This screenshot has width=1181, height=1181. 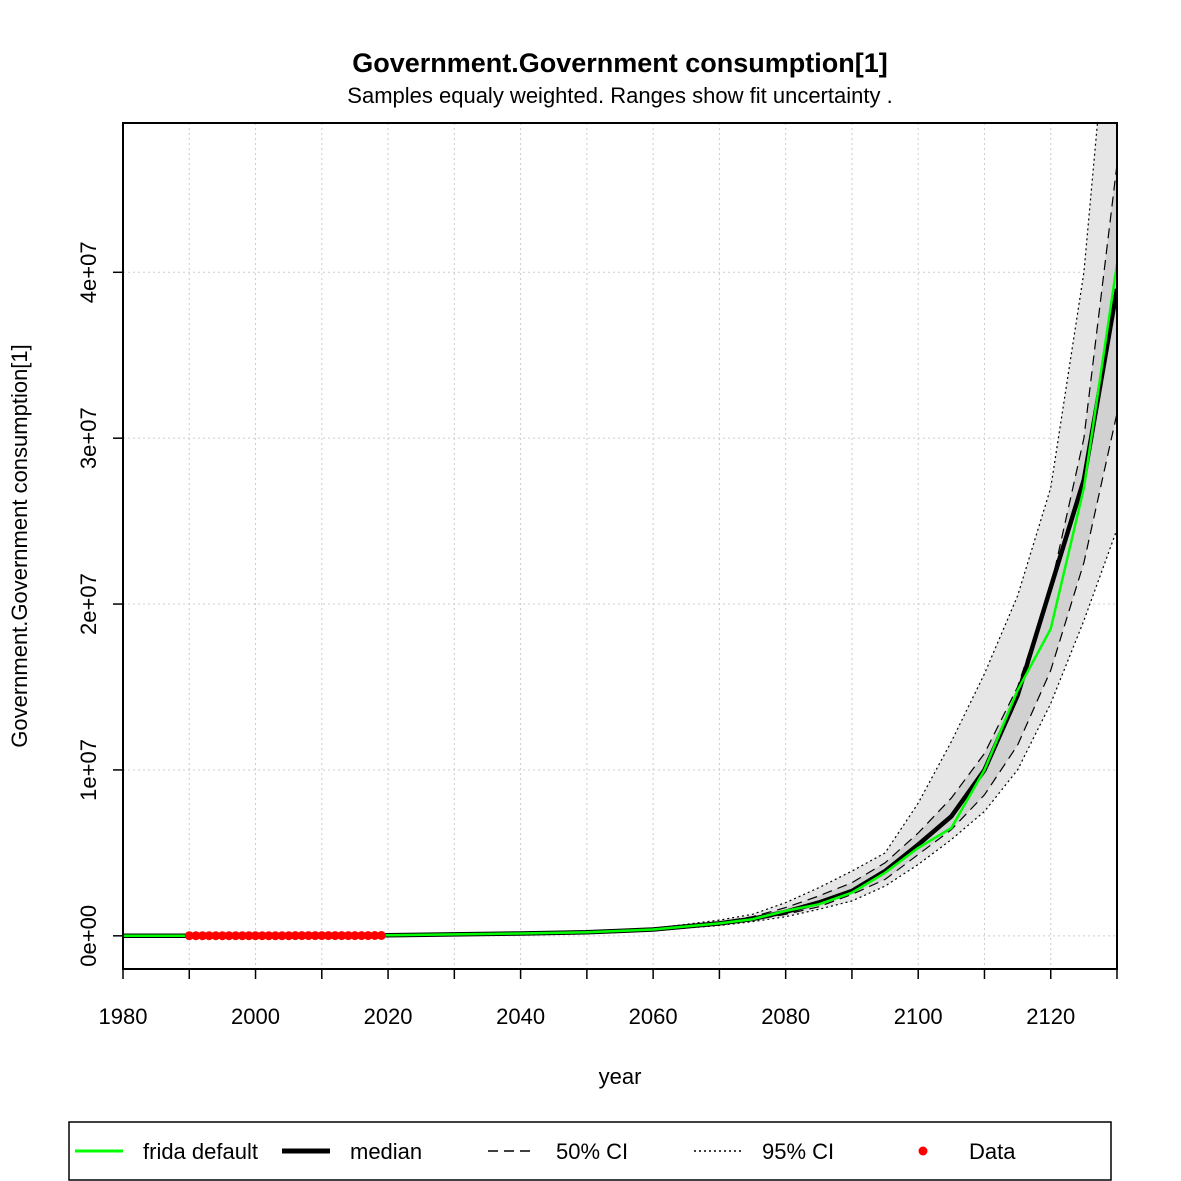 I want to click on data-point-1996, so click(x=229, y=936).